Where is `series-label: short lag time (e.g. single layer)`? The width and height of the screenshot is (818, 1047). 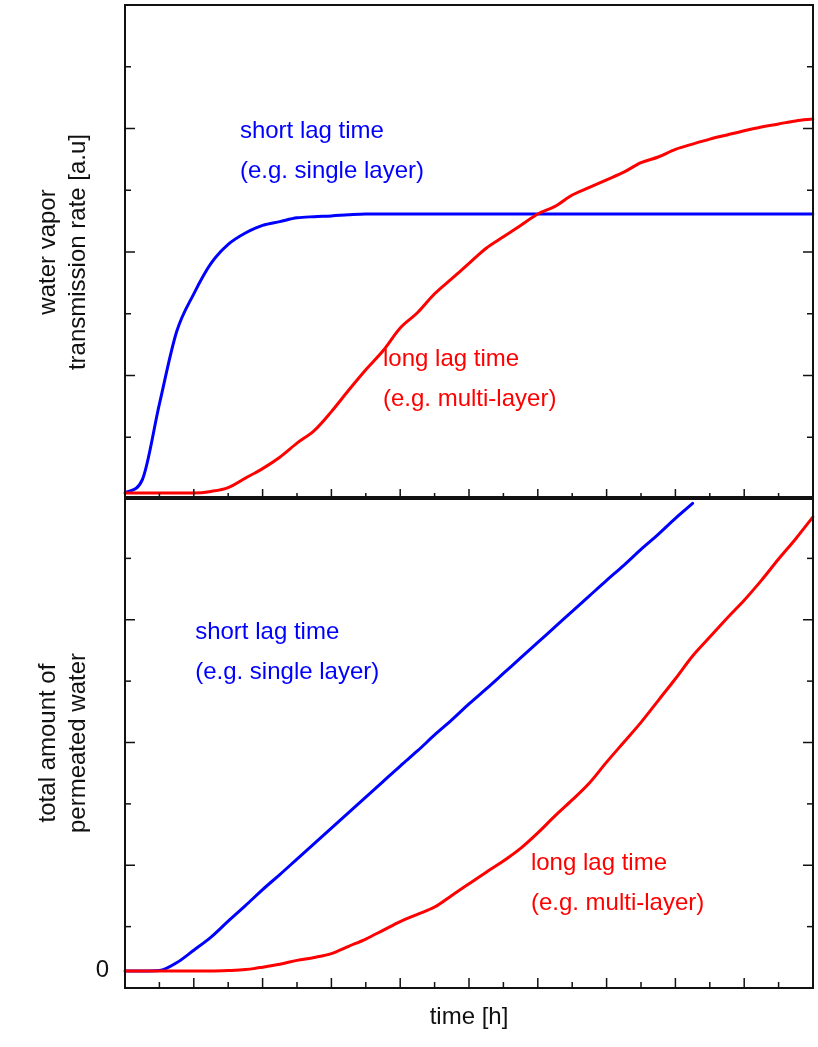
series-label: short lag time (e.g. single layer) is located at coordinates (331, 150).